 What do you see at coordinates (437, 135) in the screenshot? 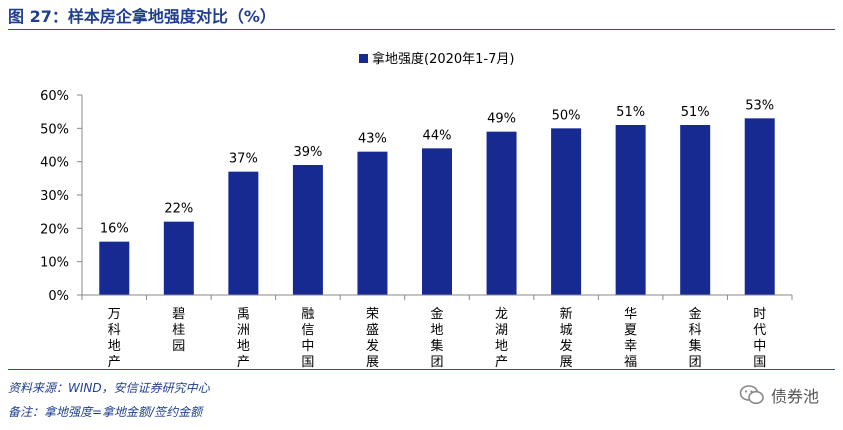
I see `data-label: 44%` at bounding box center [437, 135].